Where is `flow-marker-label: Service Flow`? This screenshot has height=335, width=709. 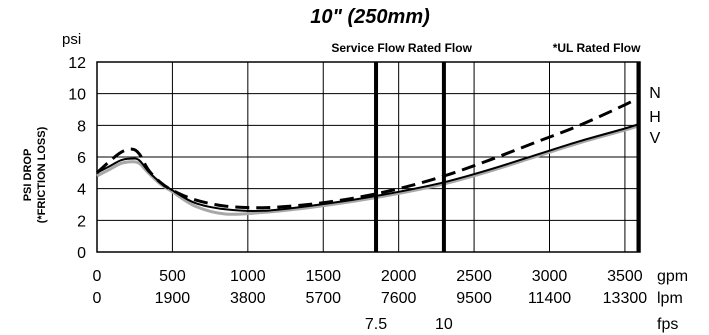 flow-marker-label: Service Flow is located at coordinates (368, 48).